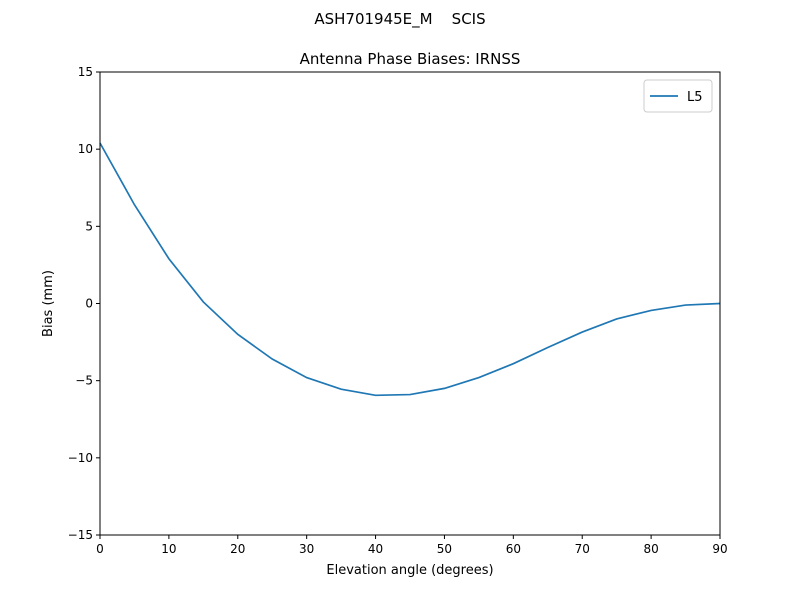 The width and height of the screenshot is (800, 600). What do you see at coordinates (80, 458) in the screenshot?
I see `y-tick-label: −10` at bounding box center [80, 458].